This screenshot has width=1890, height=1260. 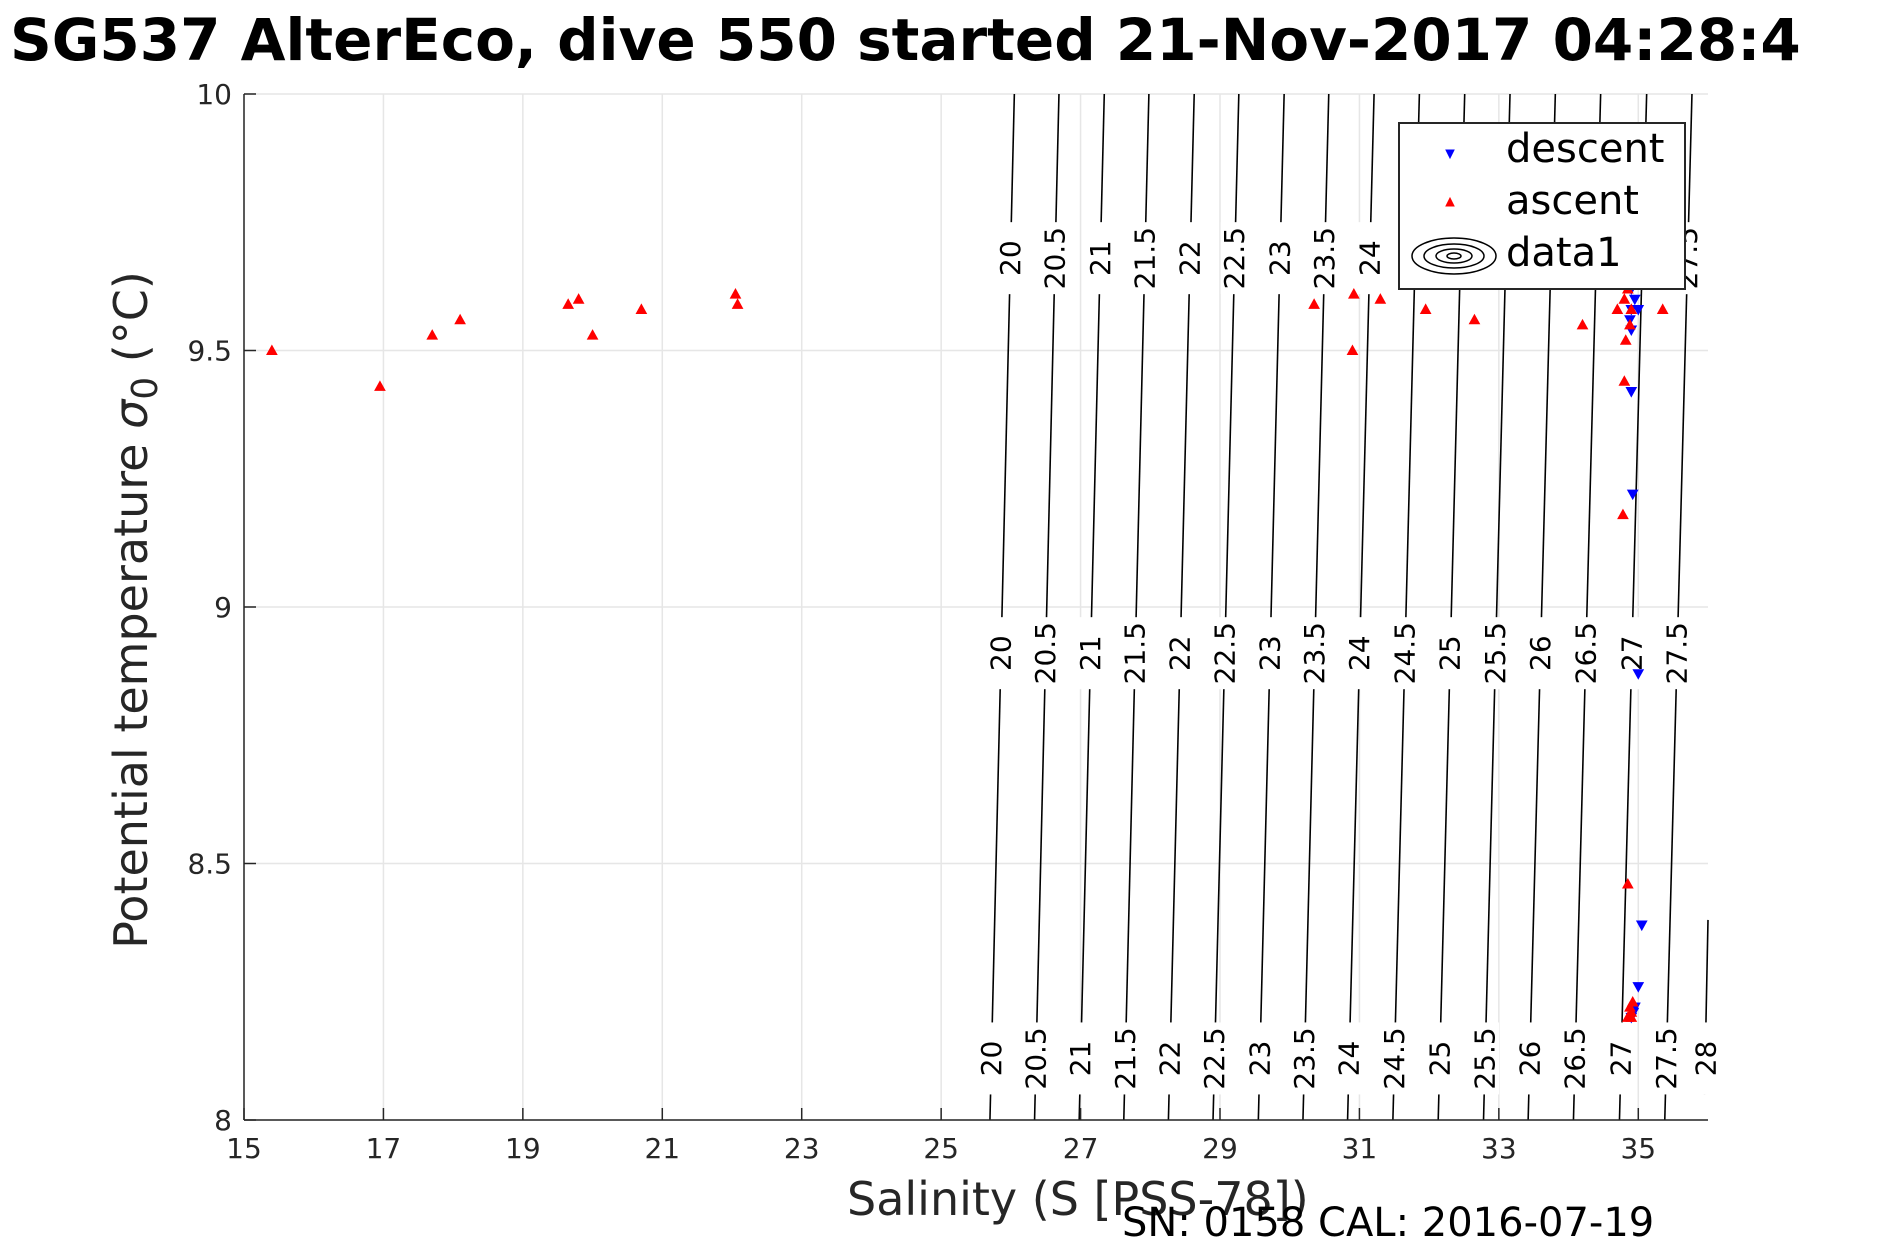 What do you see at coordinates (802, 1148) in the screenshot?
I see `x-tick-label: 23` at bounding box center [802, 1148].